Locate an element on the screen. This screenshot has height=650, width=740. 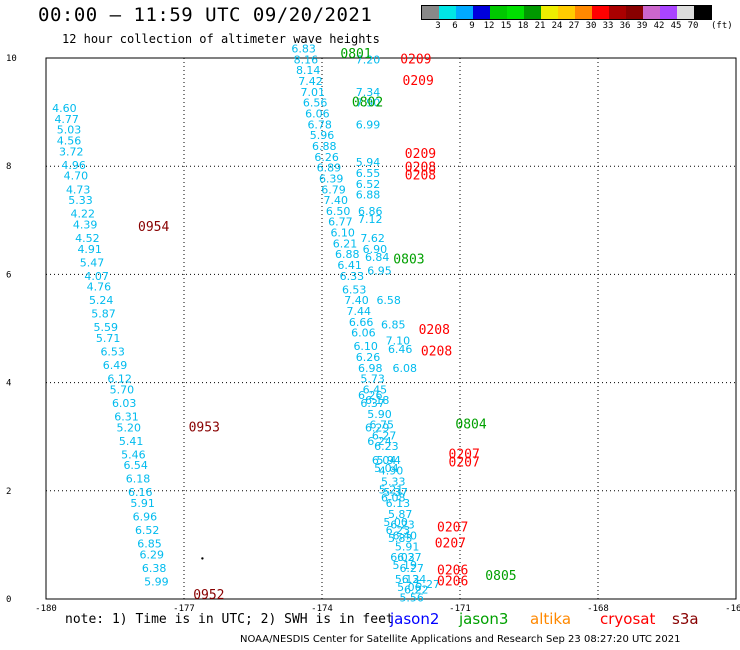
wave-height-label: 4.70 is located at coordinates (76, 176).